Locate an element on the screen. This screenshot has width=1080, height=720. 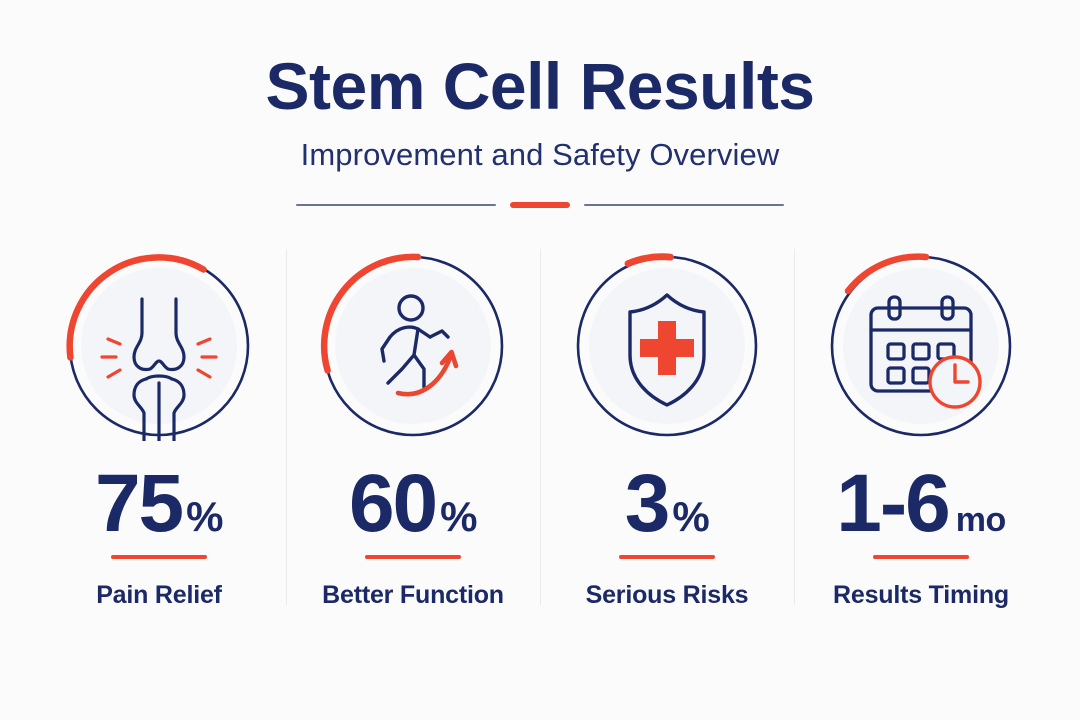
stat-number: 60 is located at coordinates (393, 504).